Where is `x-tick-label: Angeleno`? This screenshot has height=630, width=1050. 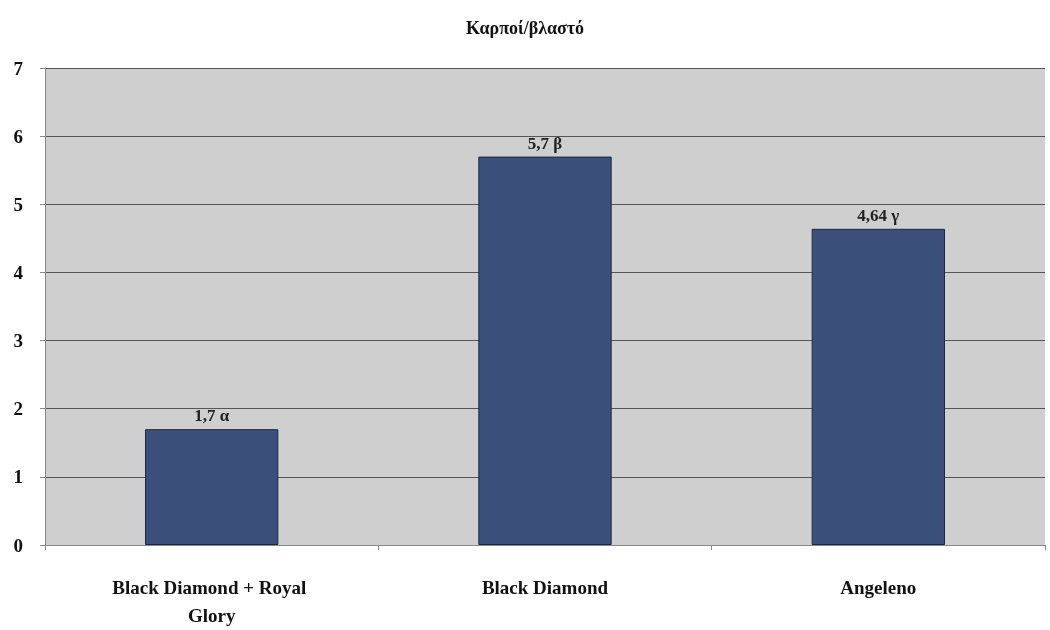
x-tick-label: Angeleno is located at coordinates (878, 587).